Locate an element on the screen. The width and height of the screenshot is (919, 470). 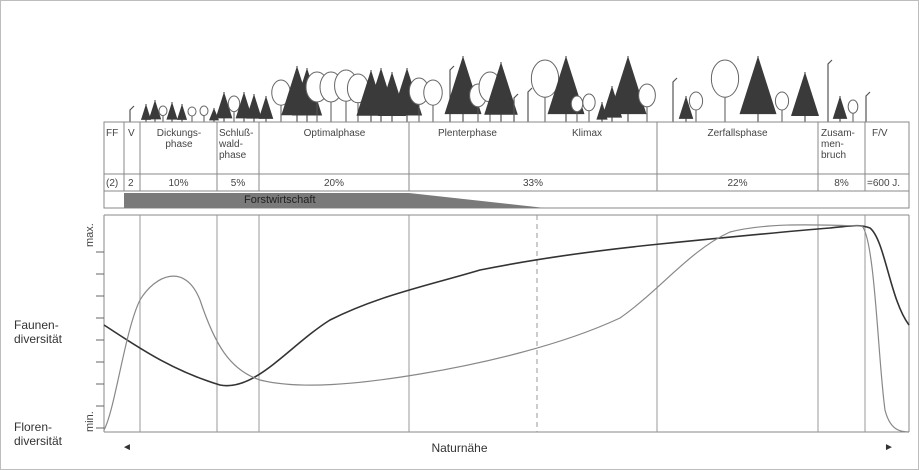
phase-dickung: Dickungs- phase is located at coordinates (179, 139).